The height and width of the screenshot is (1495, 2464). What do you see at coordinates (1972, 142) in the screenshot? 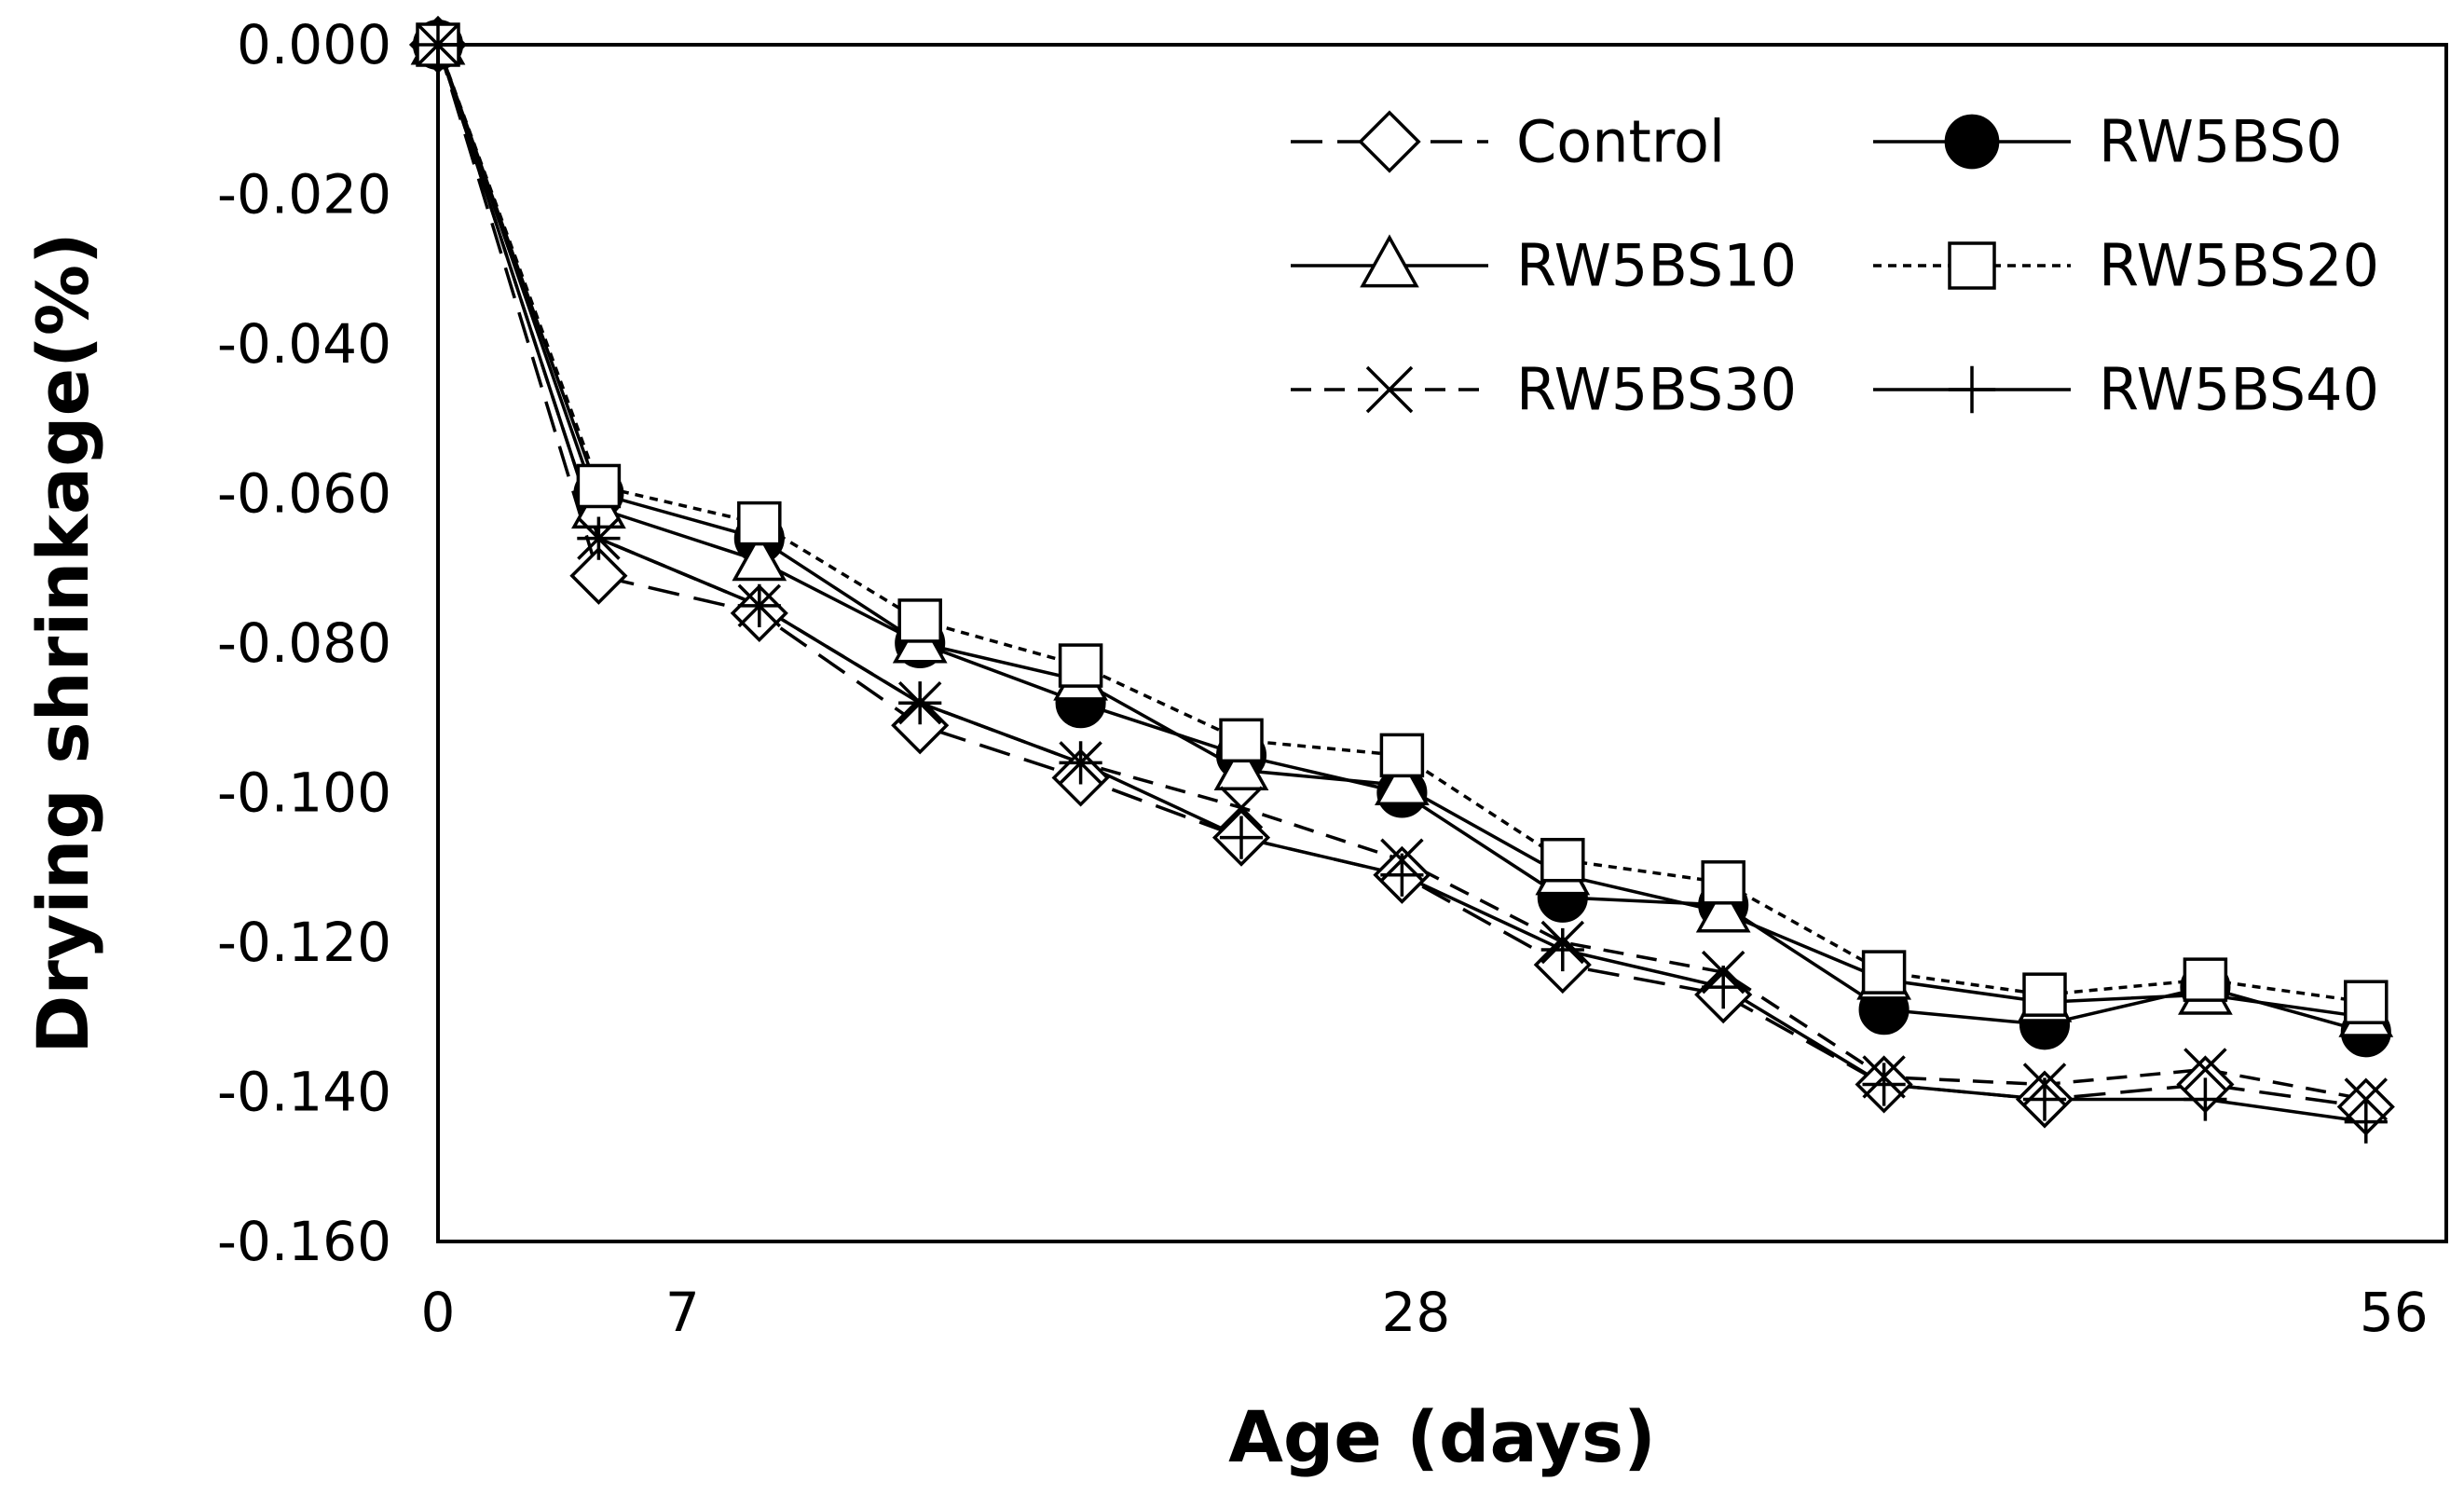
I see `circle-marker` at bounding box center [1972, 142].